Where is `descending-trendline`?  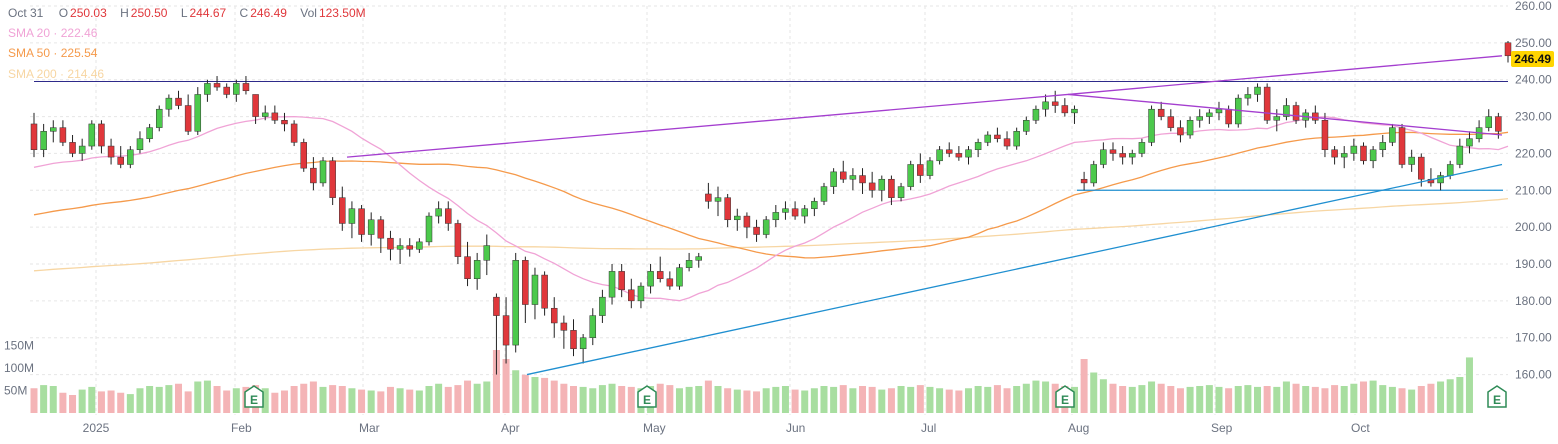
descending-trendline is located at coordinates (1285, 114).